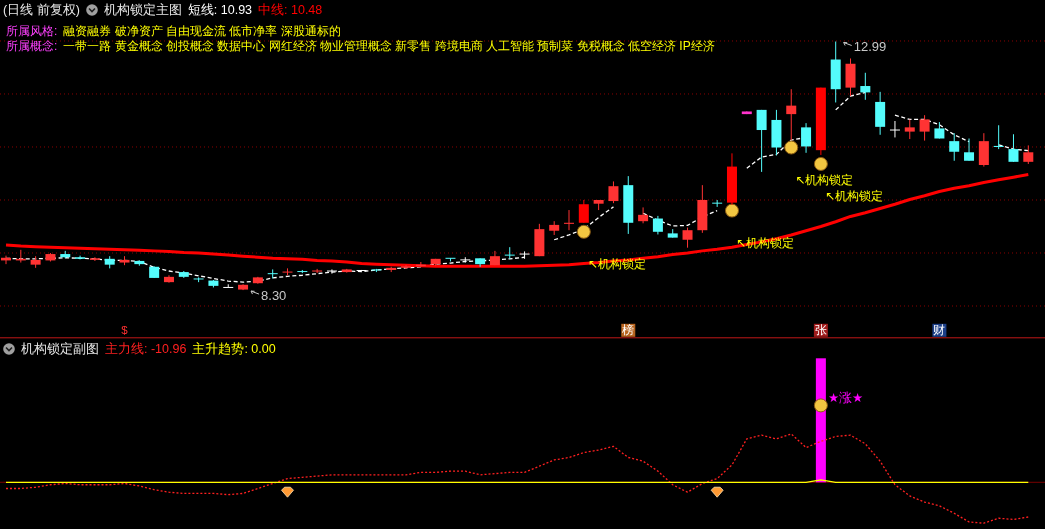 The width and height of the screenshot is (1045, 529). I want to click on annotation: 8.30, so click(274, 295).